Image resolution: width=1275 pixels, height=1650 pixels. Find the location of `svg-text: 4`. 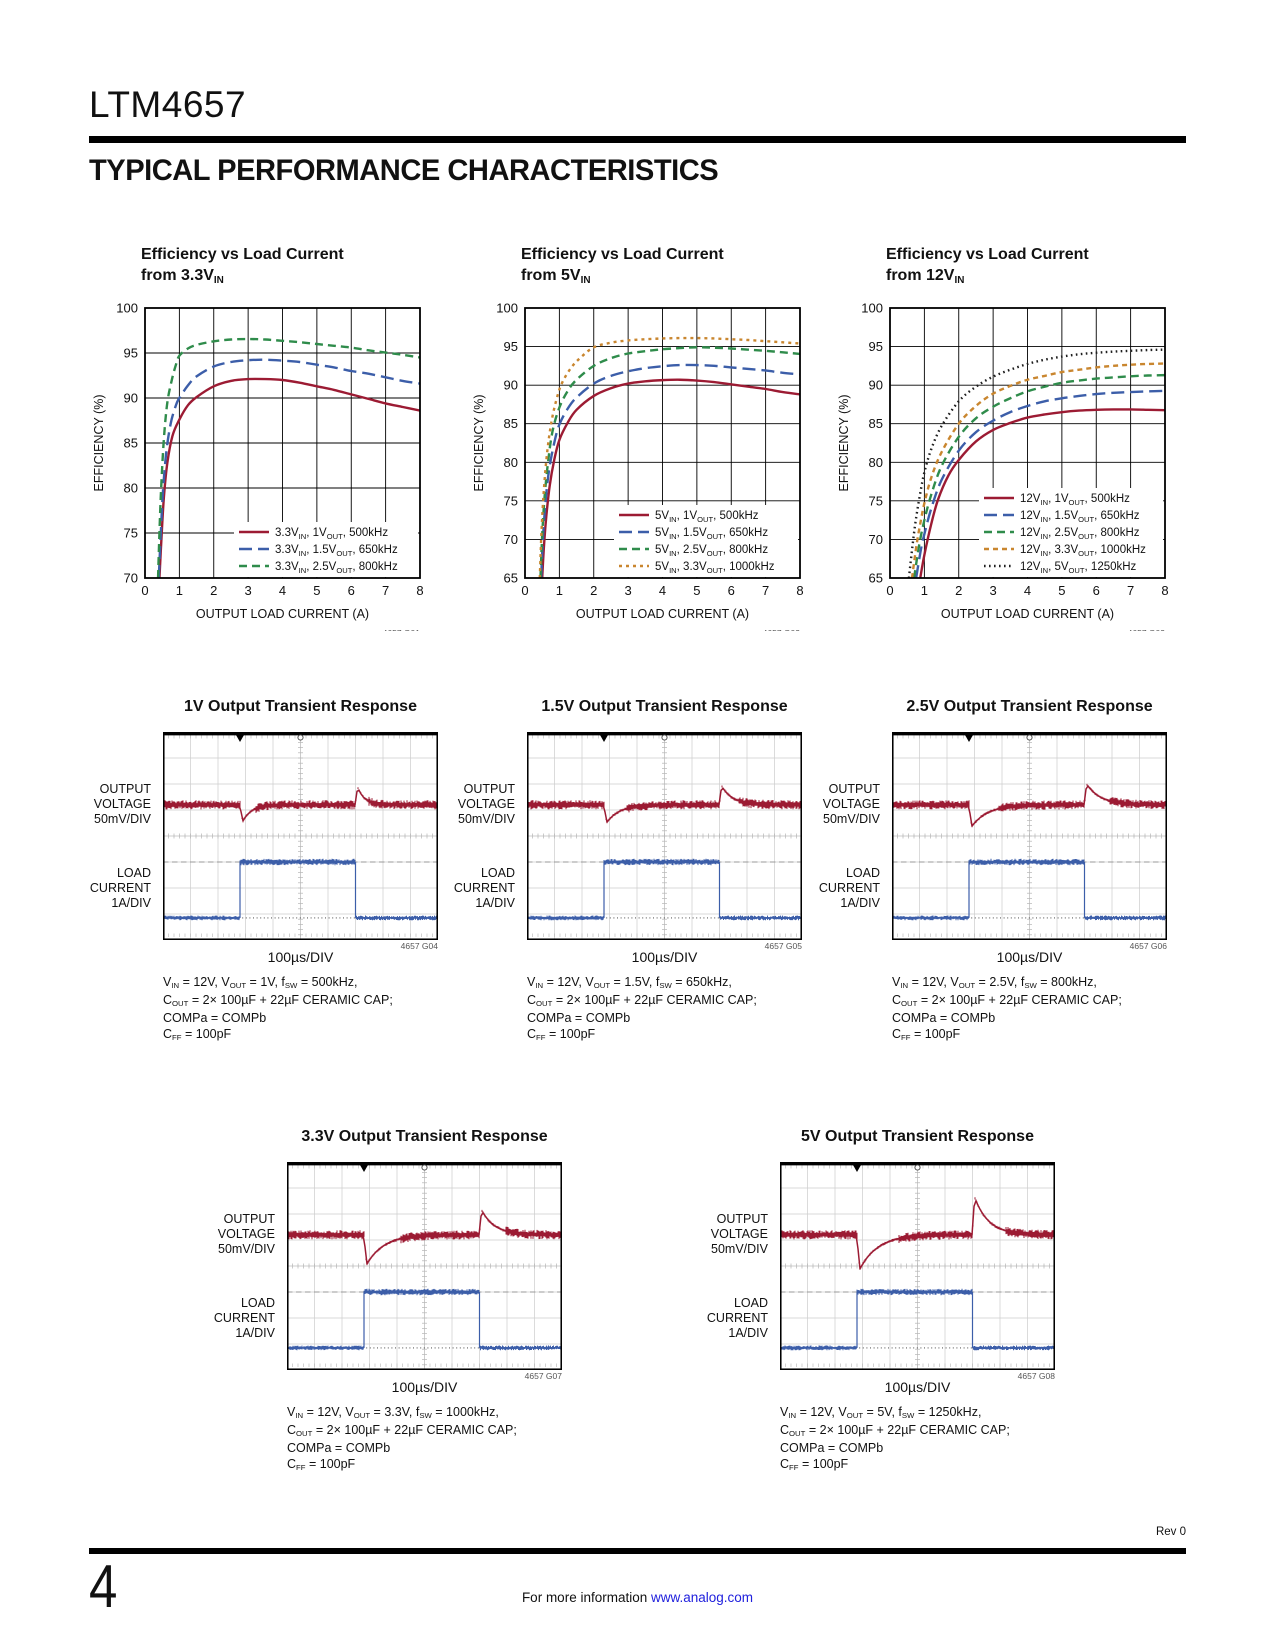

svg-text: 4 is located at coordinates (662, 590).